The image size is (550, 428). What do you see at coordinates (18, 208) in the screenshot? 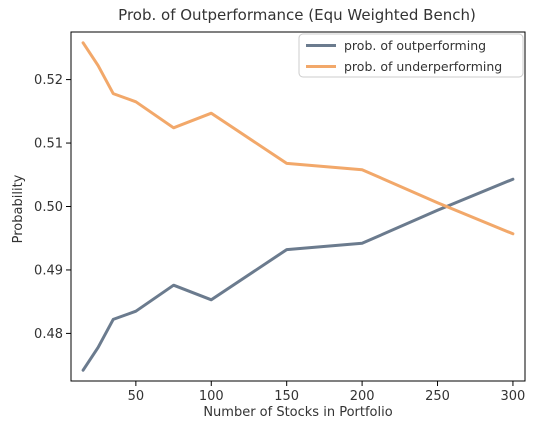
I see `y-axis-title: Probability` at bounding box center [18, 208].